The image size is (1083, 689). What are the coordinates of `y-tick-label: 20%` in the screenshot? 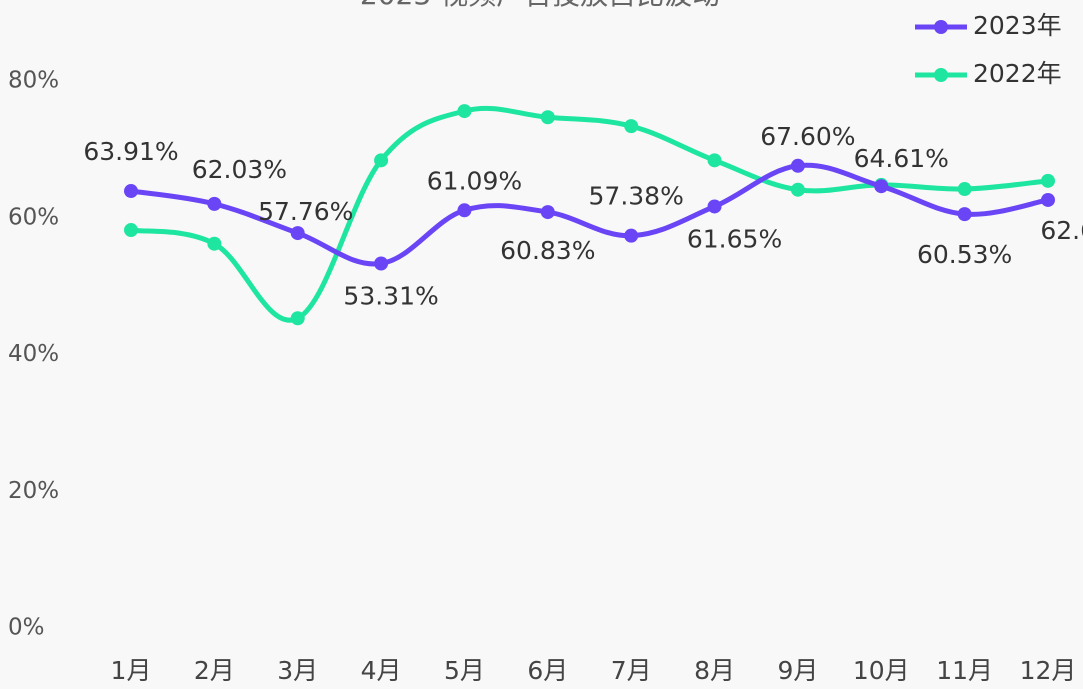 It's located at (33, 491).